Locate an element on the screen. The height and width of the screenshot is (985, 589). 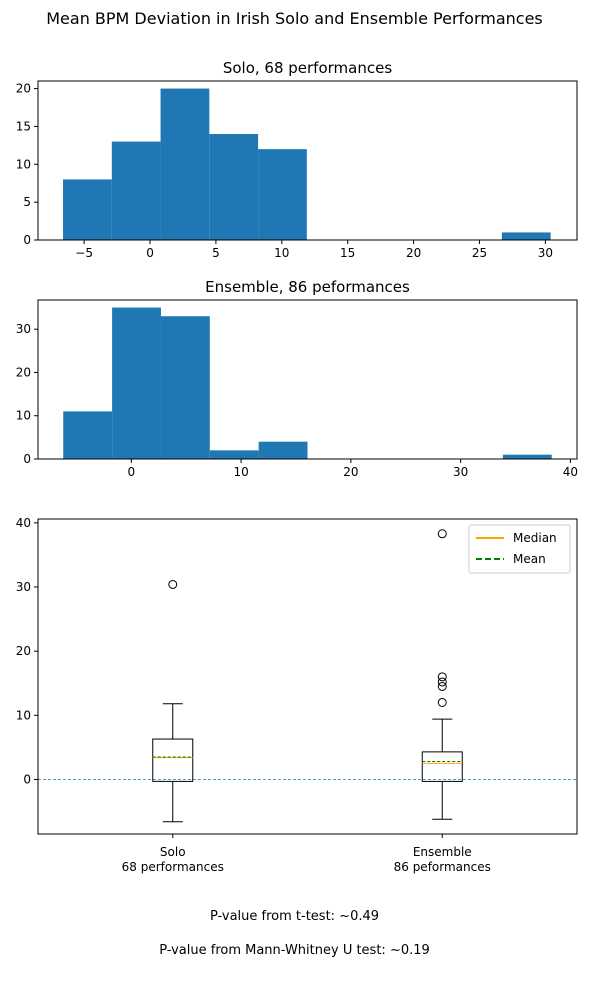
x-tick-label: 15 is located at coordinates (347, 253).